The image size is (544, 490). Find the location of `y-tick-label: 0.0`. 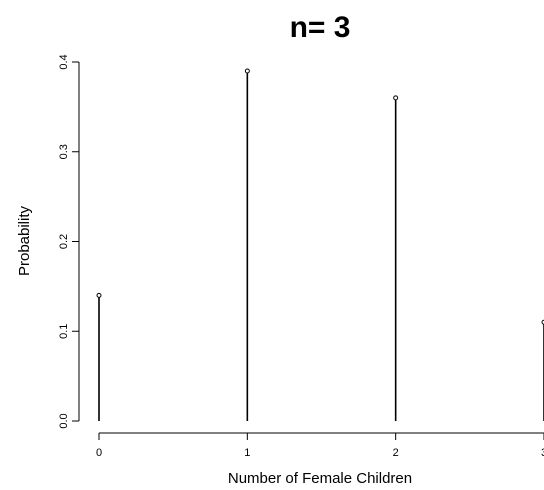

y-tick-label: 0.0 is located at coordinates (64, 420).